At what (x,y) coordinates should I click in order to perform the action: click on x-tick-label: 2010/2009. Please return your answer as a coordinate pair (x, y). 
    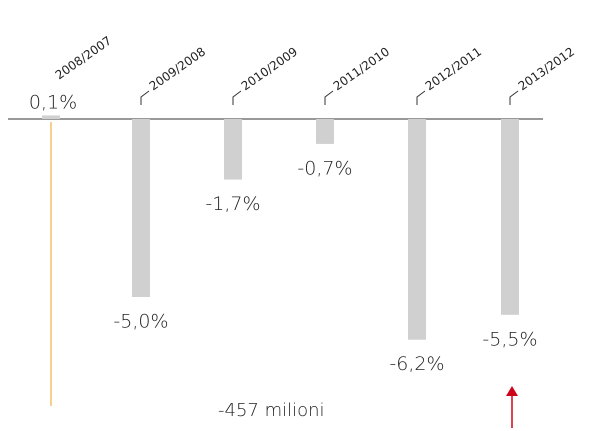
    Looking at the image, I should click on (269, 69).